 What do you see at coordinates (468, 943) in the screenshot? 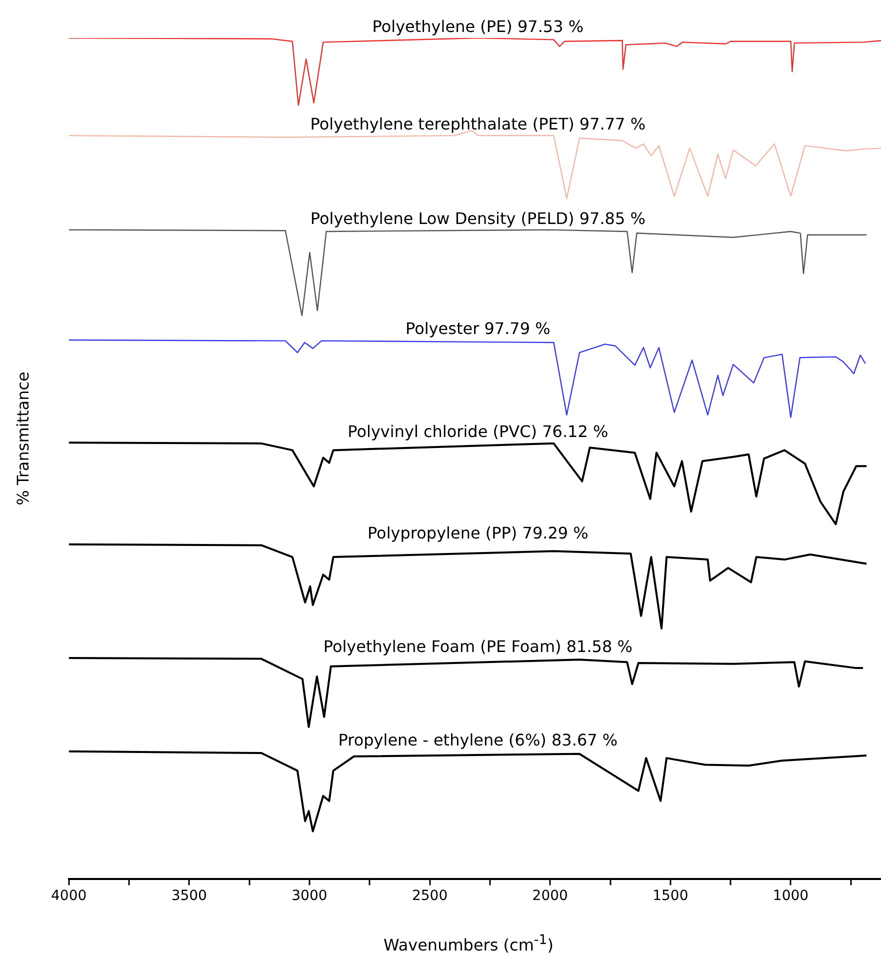
I see `x-axis-title: Wavenumbers (cm$^{-1}$)` at bounding box center [468, 943].